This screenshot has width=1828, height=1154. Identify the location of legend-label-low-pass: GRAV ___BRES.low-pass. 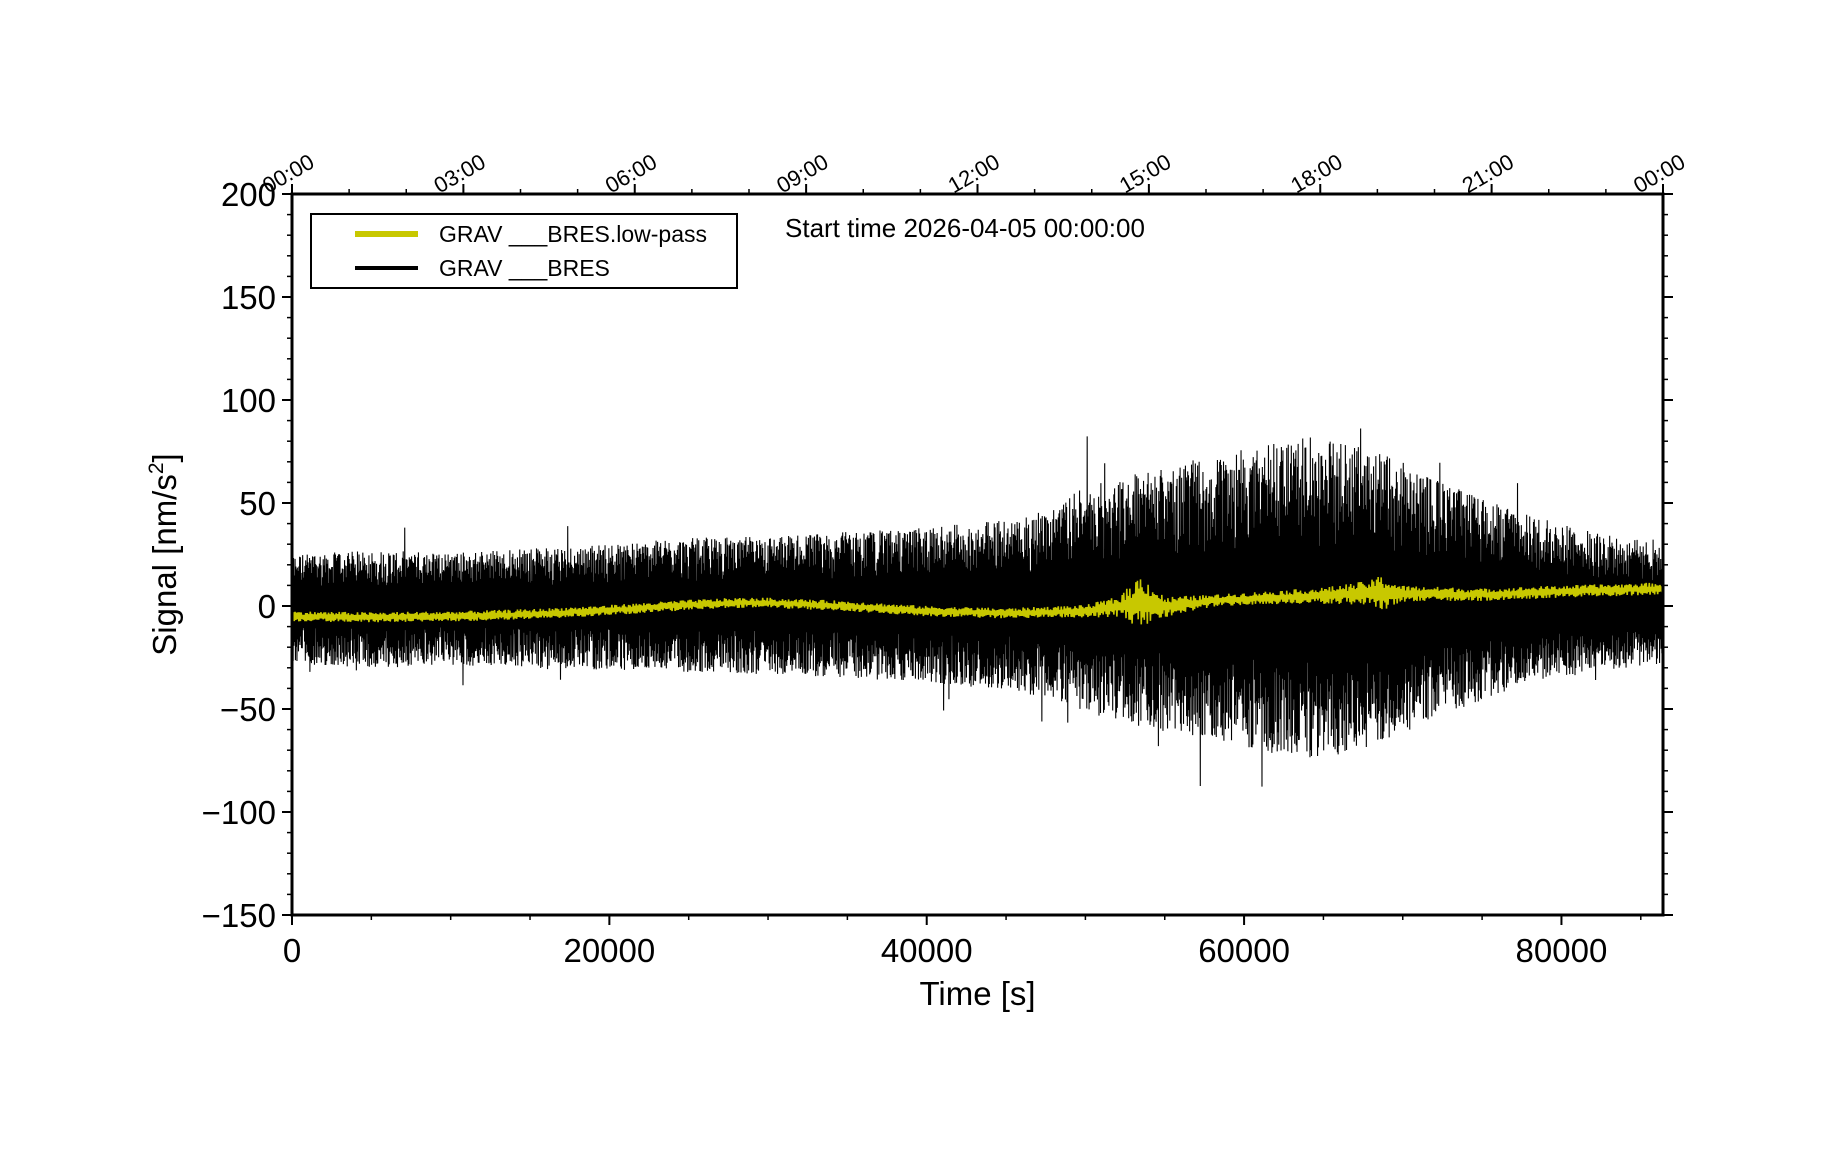
(573, 234).